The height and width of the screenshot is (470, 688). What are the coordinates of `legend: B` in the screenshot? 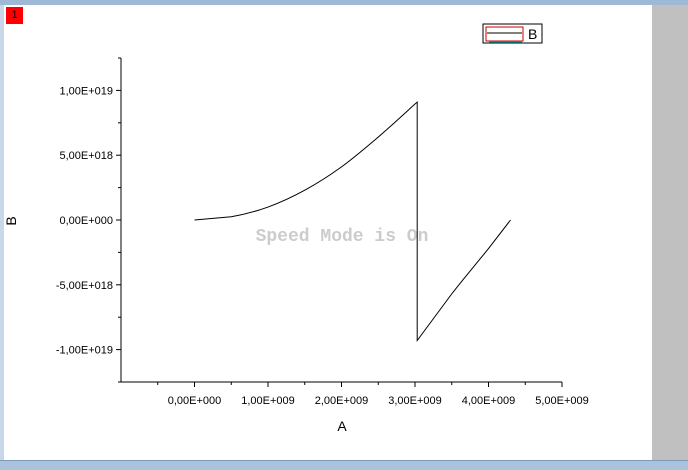 It's located at (512, 33).